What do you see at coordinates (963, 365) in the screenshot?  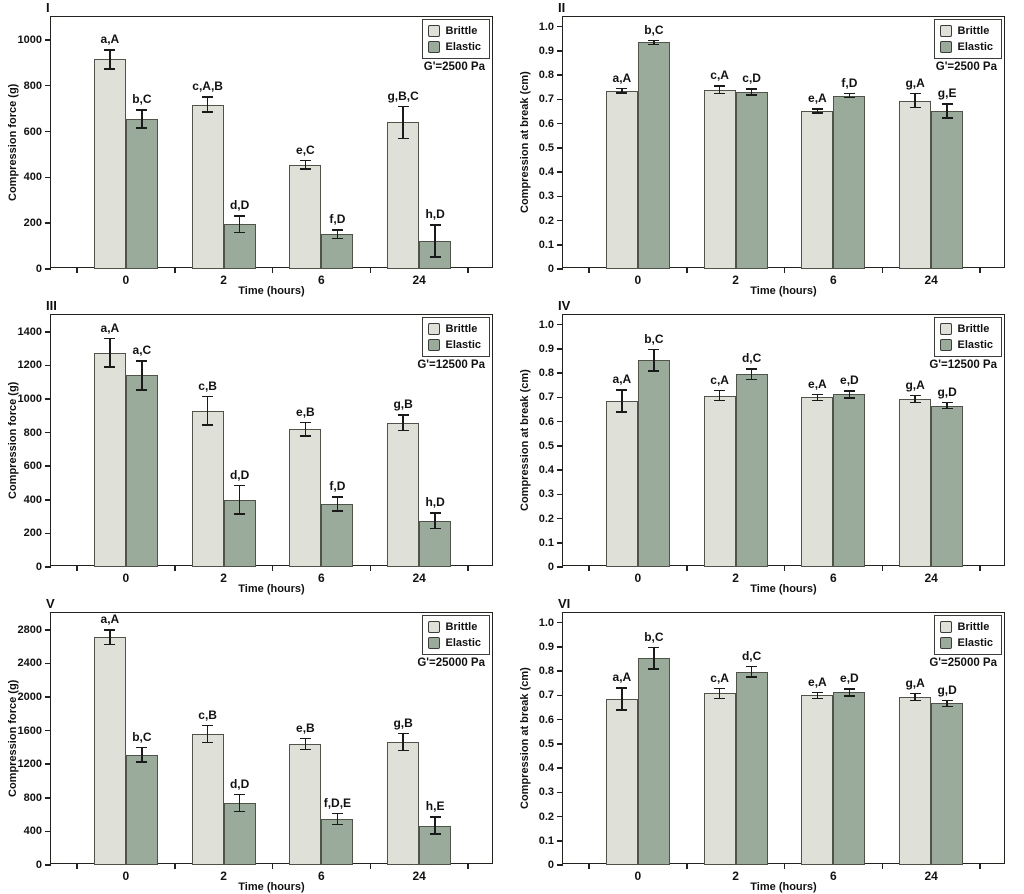 I see `gprime-label: G'=12500 Pa` at bounding box center [963, 365].